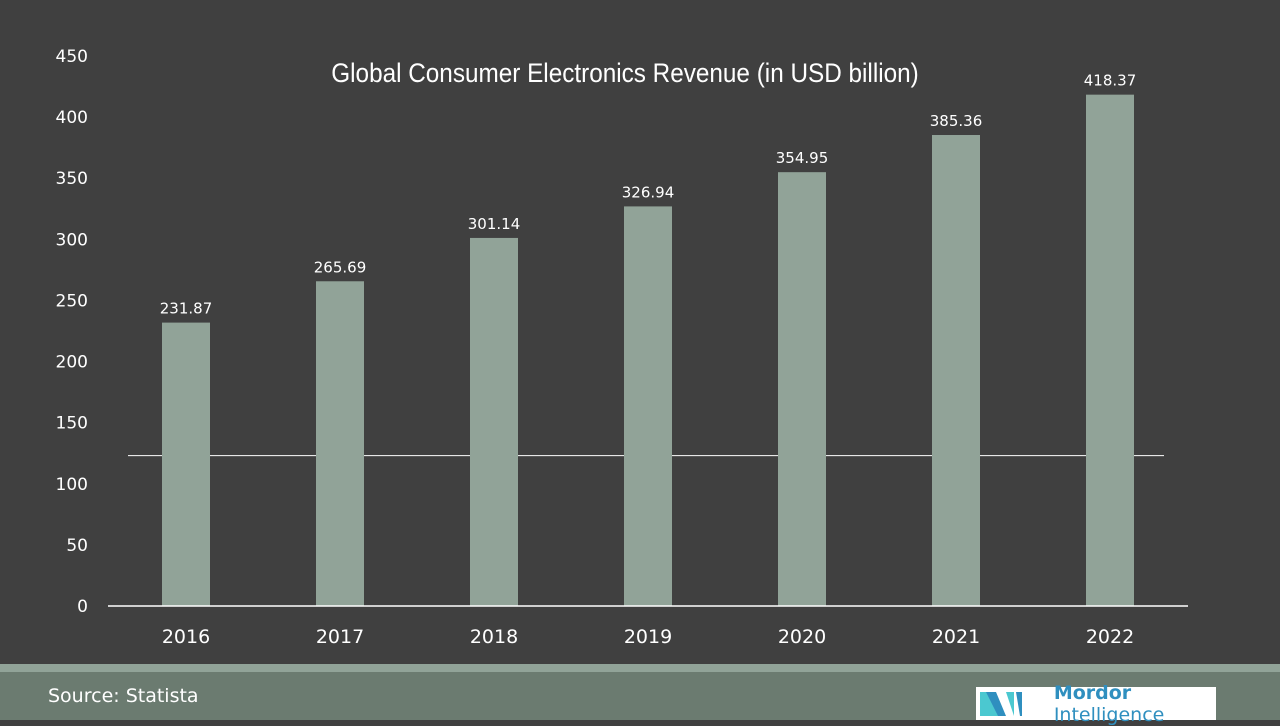  Describe the element at coordinates (648, 192) in the screenshot. I see `data-label-2019: 326.94` at that location.